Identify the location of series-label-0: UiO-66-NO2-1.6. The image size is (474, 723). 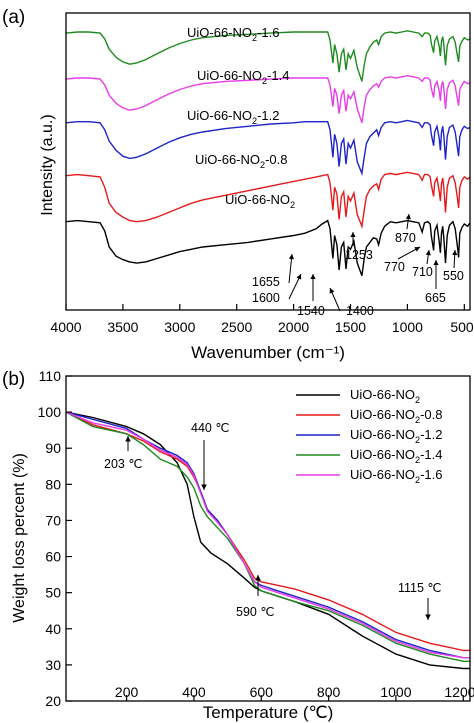
(233, 34).